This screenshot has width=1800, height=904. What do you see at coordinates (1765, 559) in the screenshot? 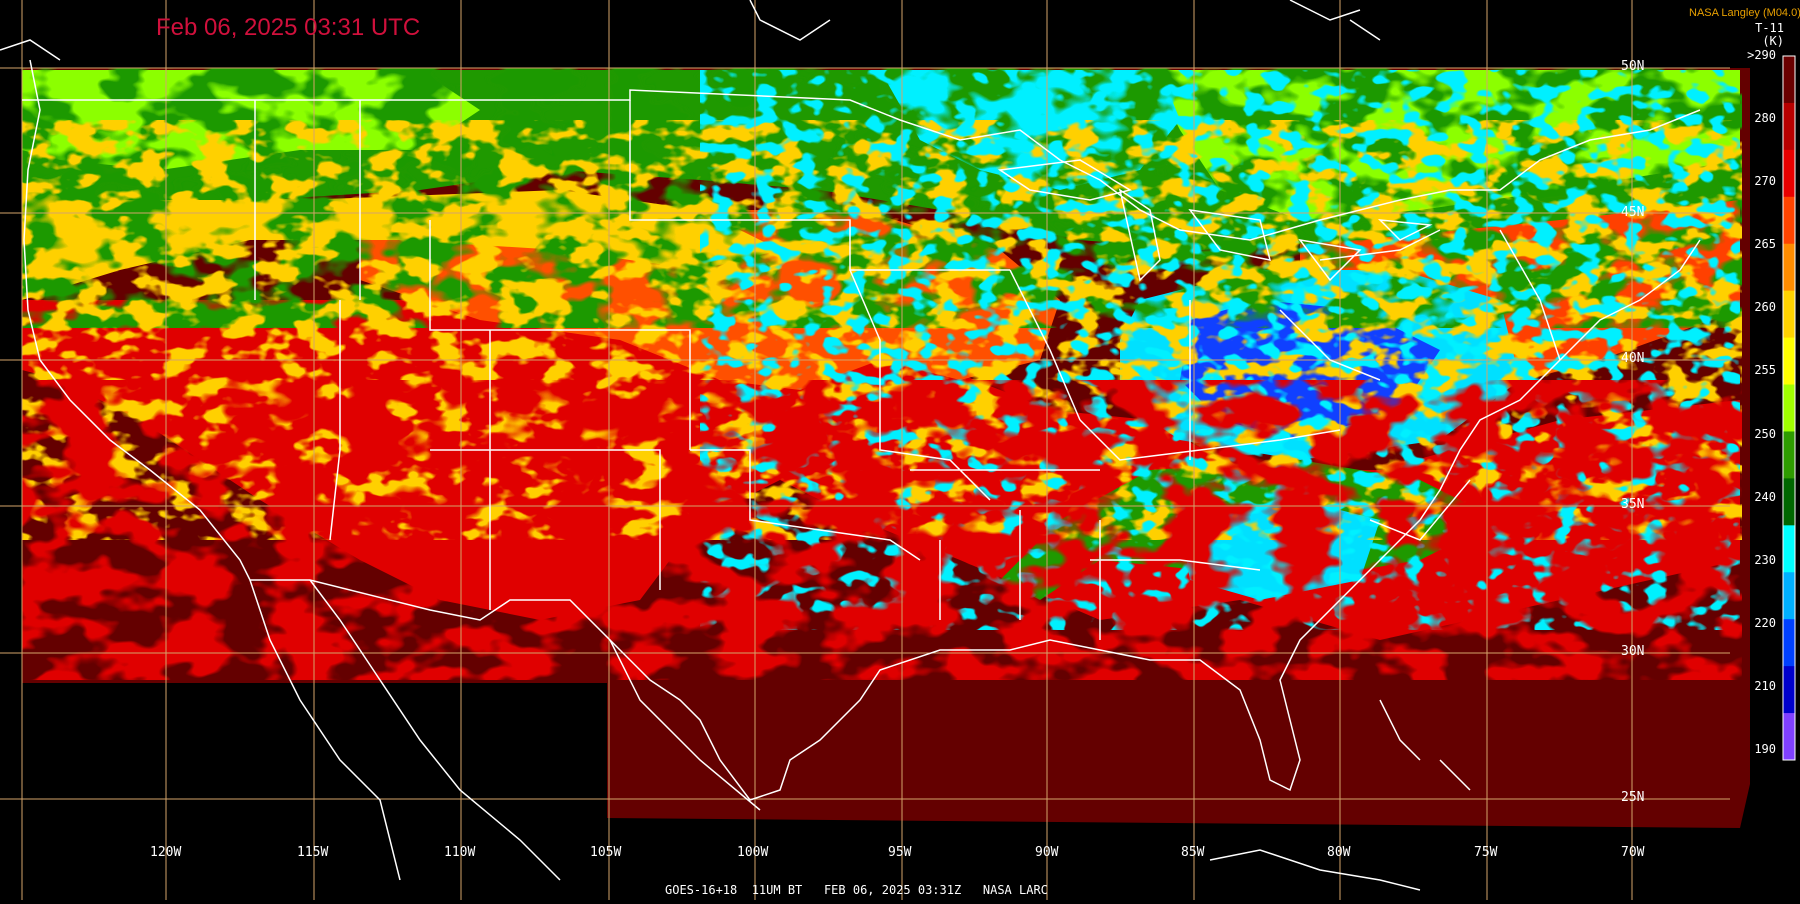
I see `colorbar-label: 230` at bounding box center [1765, 559].